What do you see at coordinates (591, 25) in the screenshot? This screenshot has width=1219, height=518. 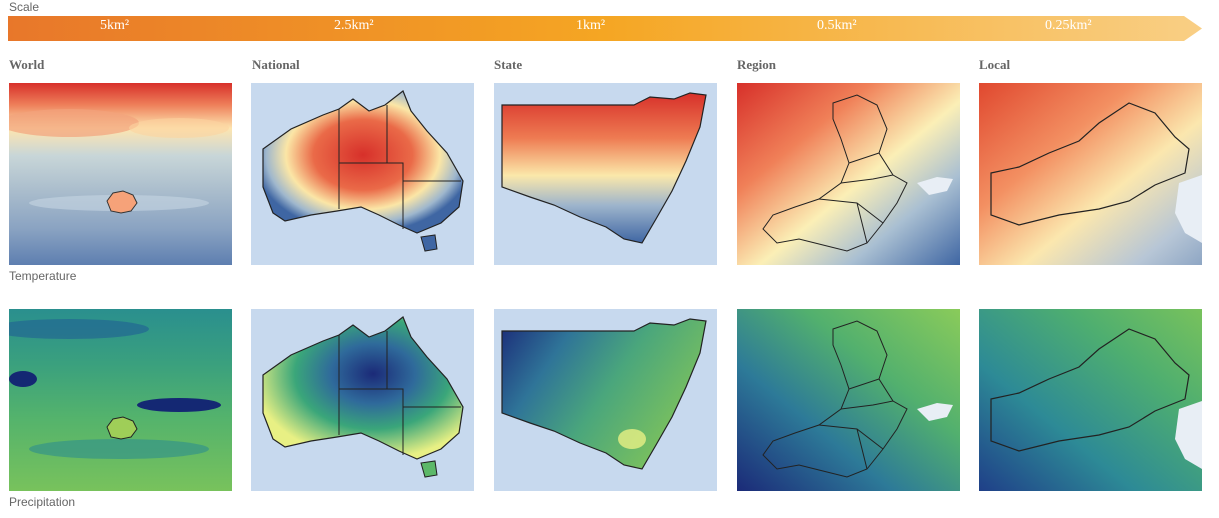 I see `scale-tick-1: 1km²` at bounding box center [591, 25].